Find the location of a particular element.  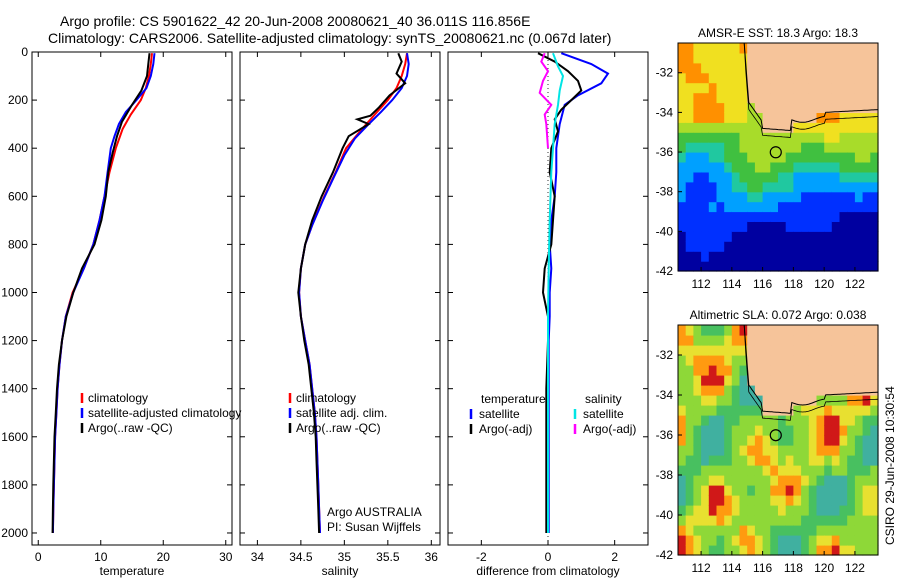

legend-label: Argo(..raw -QC) is located at coordinates (130, 428).